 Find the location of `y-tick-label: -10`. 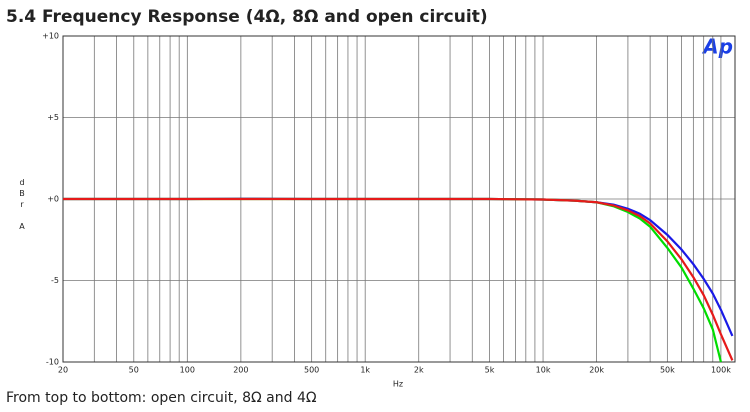

y-tick-label: -10 is located at coordinates (52, 362).